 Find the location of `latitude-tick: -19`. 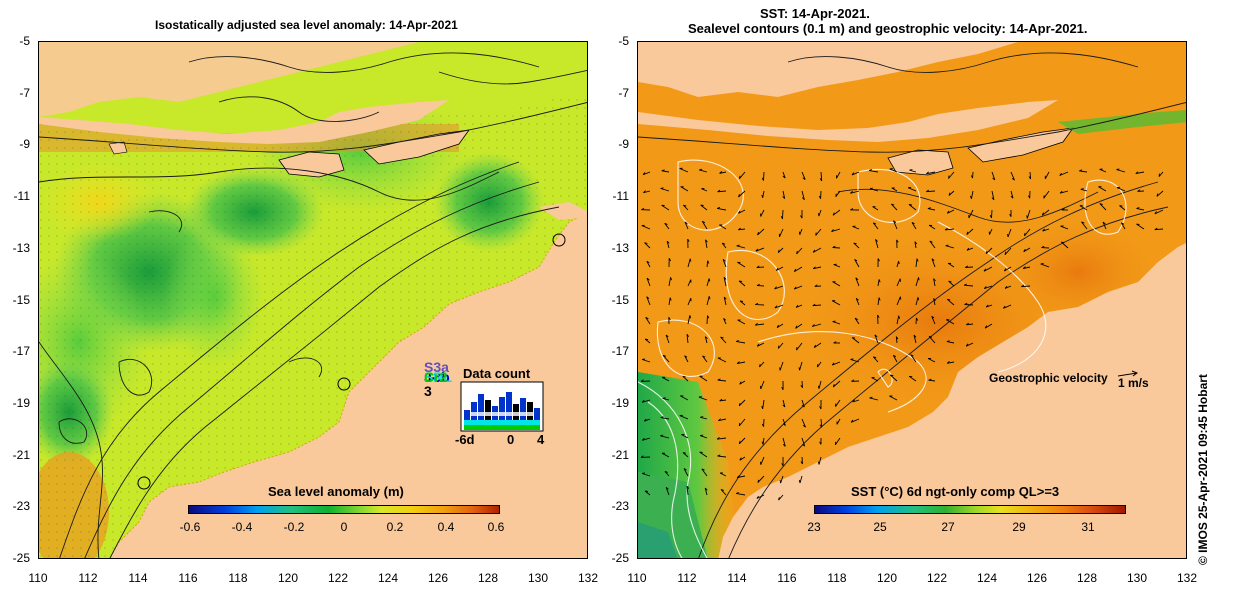

latitude-tick: -19 is located at coordinates (21, 403).